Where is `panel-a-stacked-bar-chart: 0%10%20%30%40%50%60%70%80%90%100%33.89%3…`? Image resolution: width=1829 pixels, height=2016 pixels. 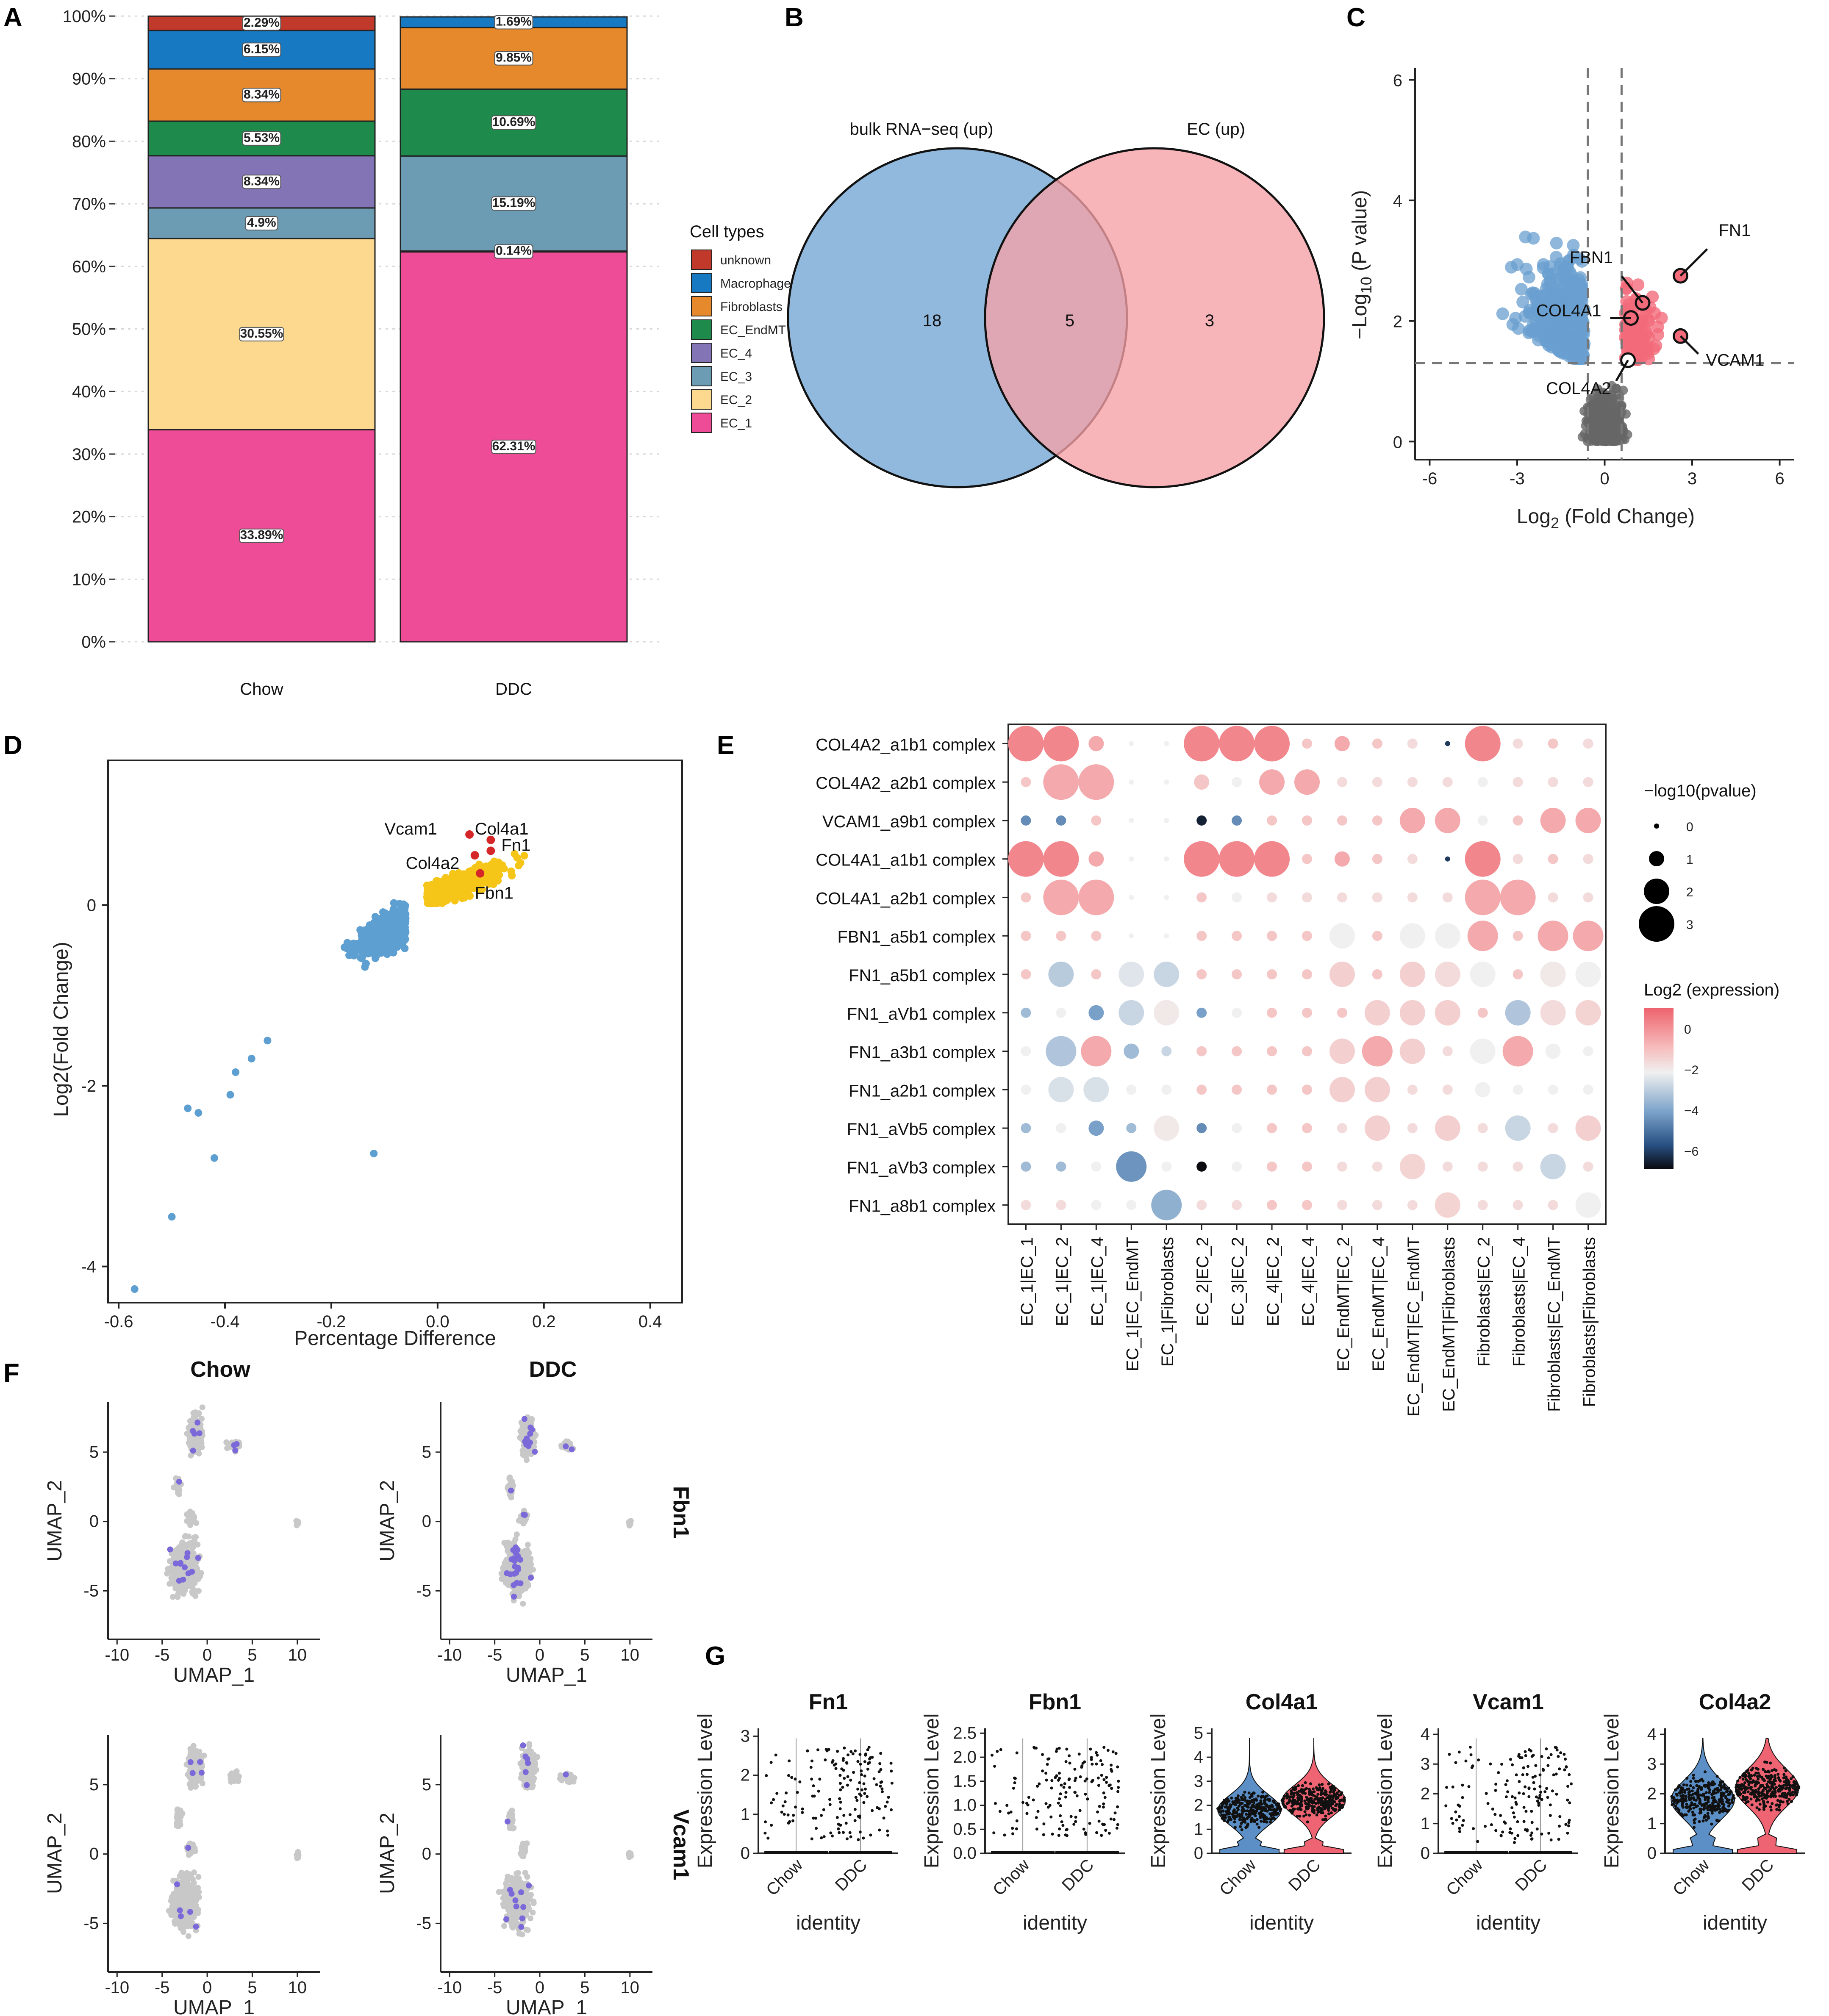 panel-a-stacked-bar-chart: 0%10%20%30%40%50%60%70%80%90%100%33.89%3… is located at coordinates (430, 353).